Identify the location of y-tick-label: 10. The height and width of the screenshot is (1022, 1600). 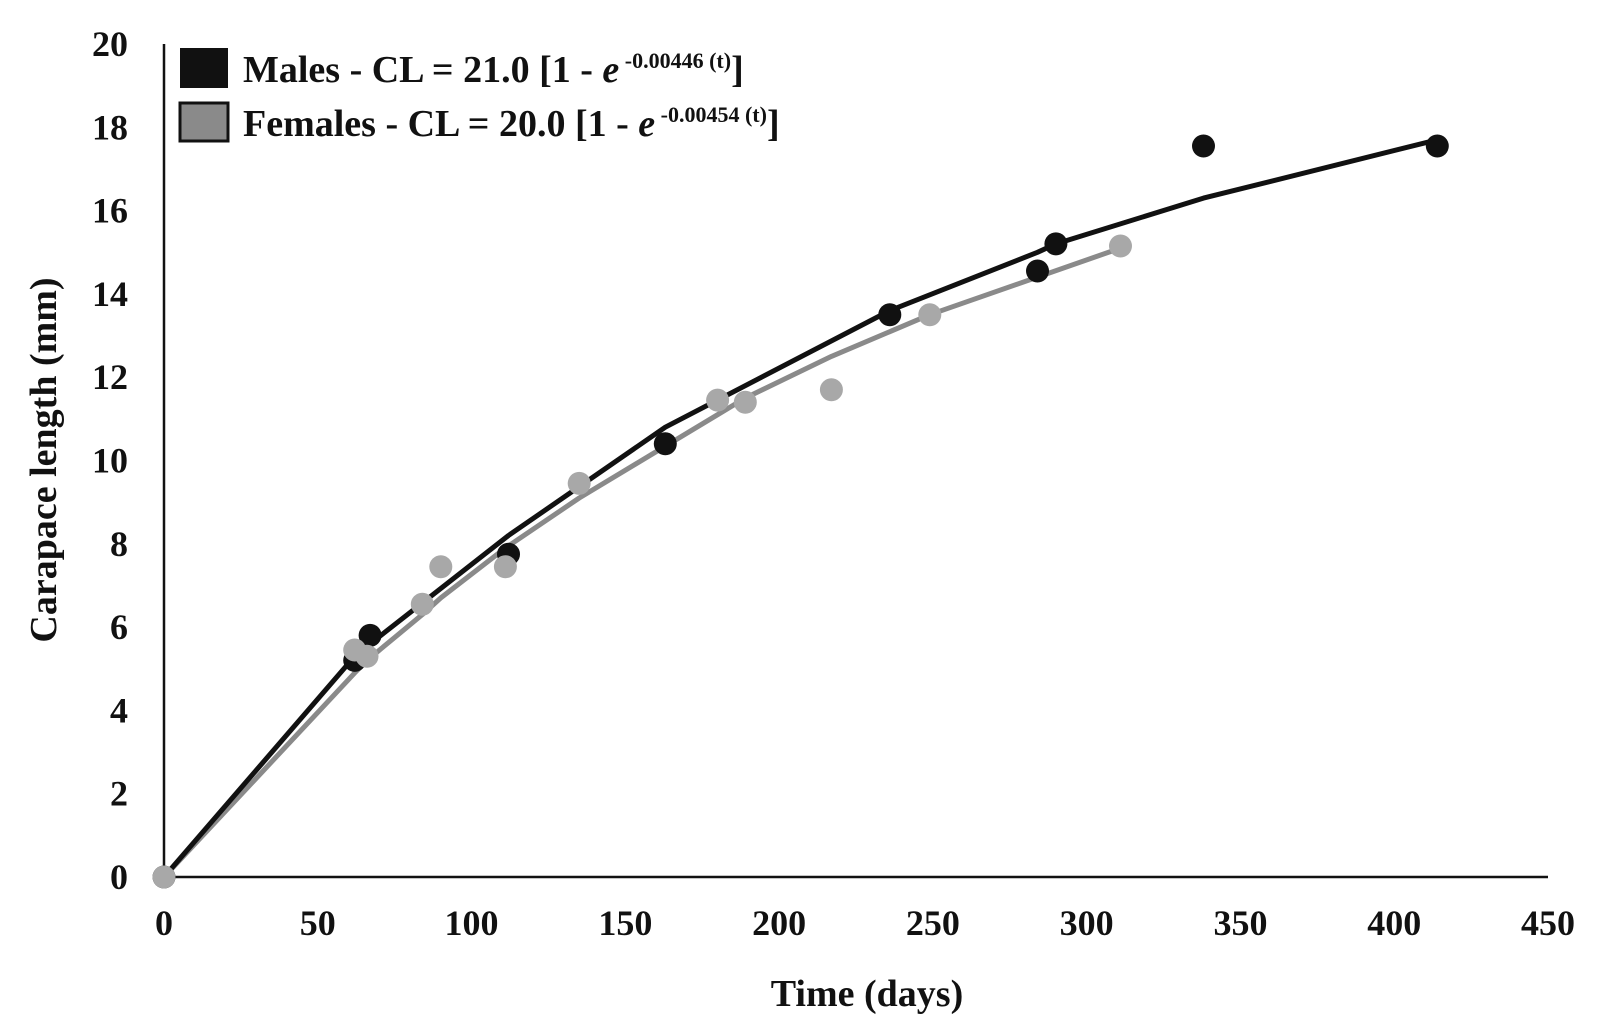
(110, 461).